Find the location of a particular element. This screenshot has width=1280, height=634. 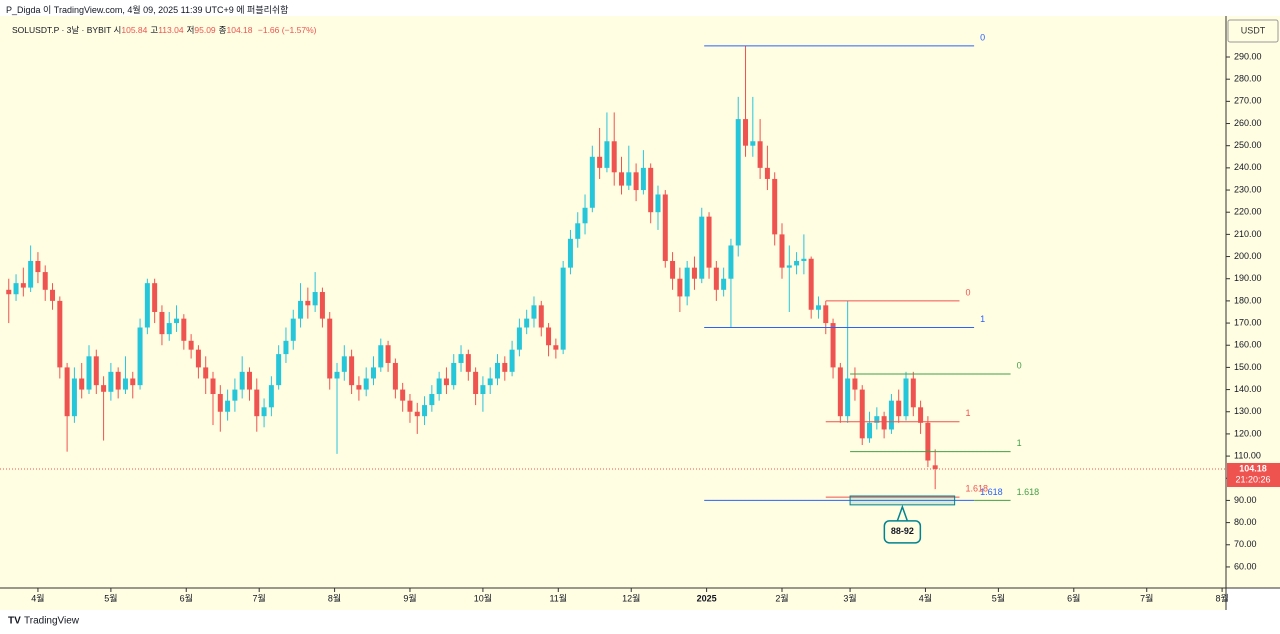

x-tick-label: 12월 is located at coordinates (631, 597).